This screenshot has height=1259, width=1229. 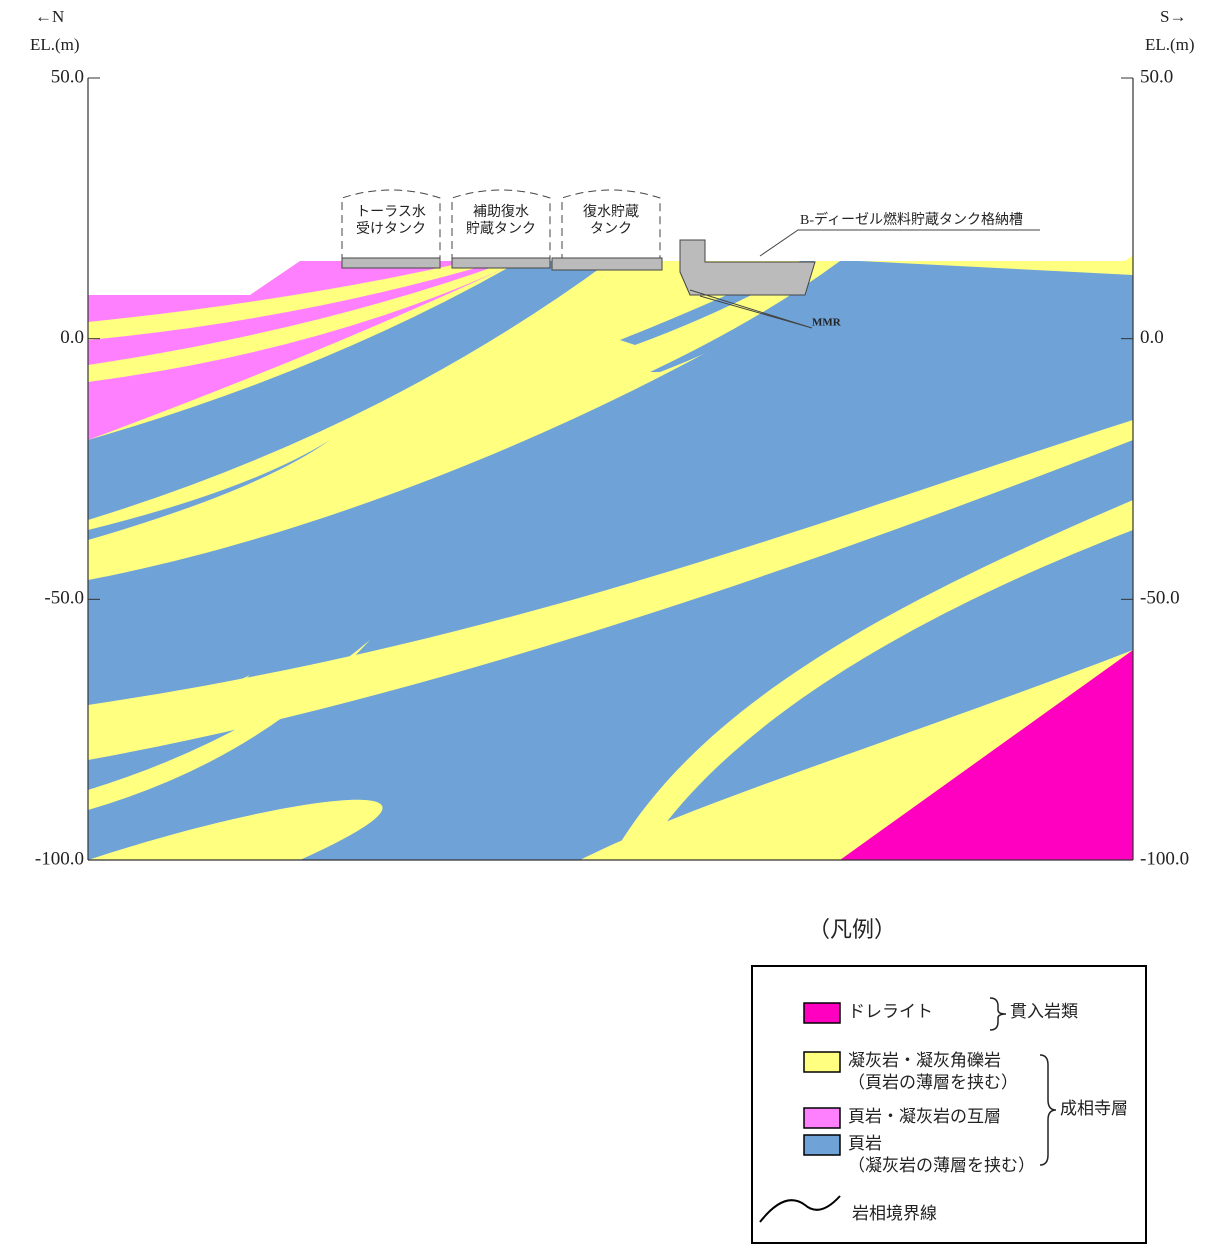 What do you see at coordinates (611, 211) in the screenshot?
I see `tank-label: 復水貯蔵` at bounding box center [611, 211].